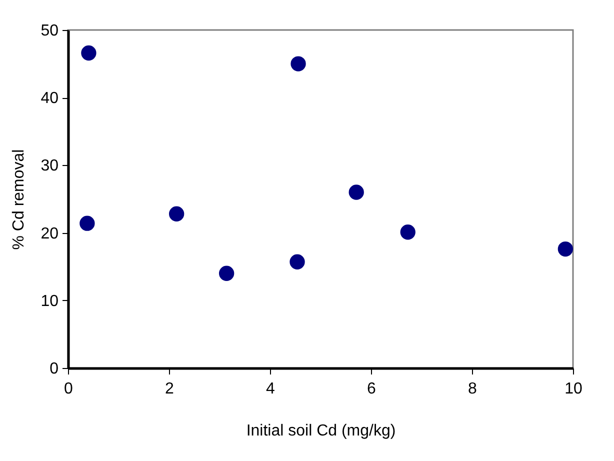 This screenshot has width=614, height=461. I want to click on x-tick-label: 4, so click(271, 389).